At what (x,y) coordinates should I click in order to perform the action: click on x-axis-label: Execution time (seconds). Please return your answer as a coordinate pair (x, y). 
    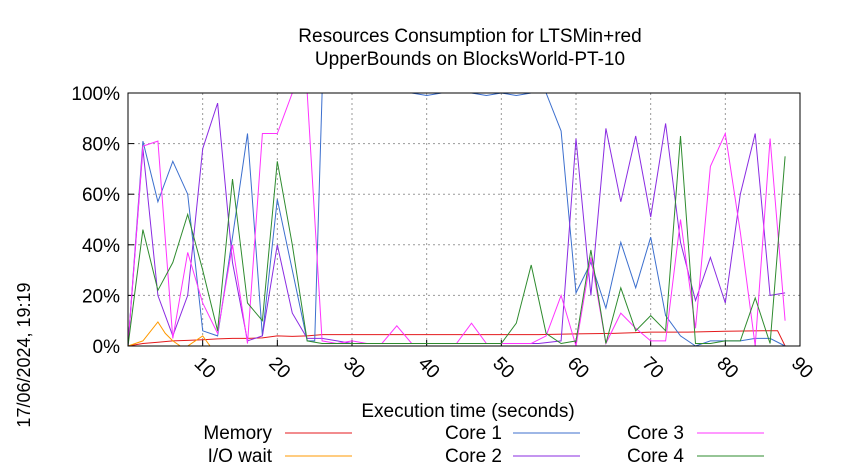
    Looking at the image, I should click on (467, 411).